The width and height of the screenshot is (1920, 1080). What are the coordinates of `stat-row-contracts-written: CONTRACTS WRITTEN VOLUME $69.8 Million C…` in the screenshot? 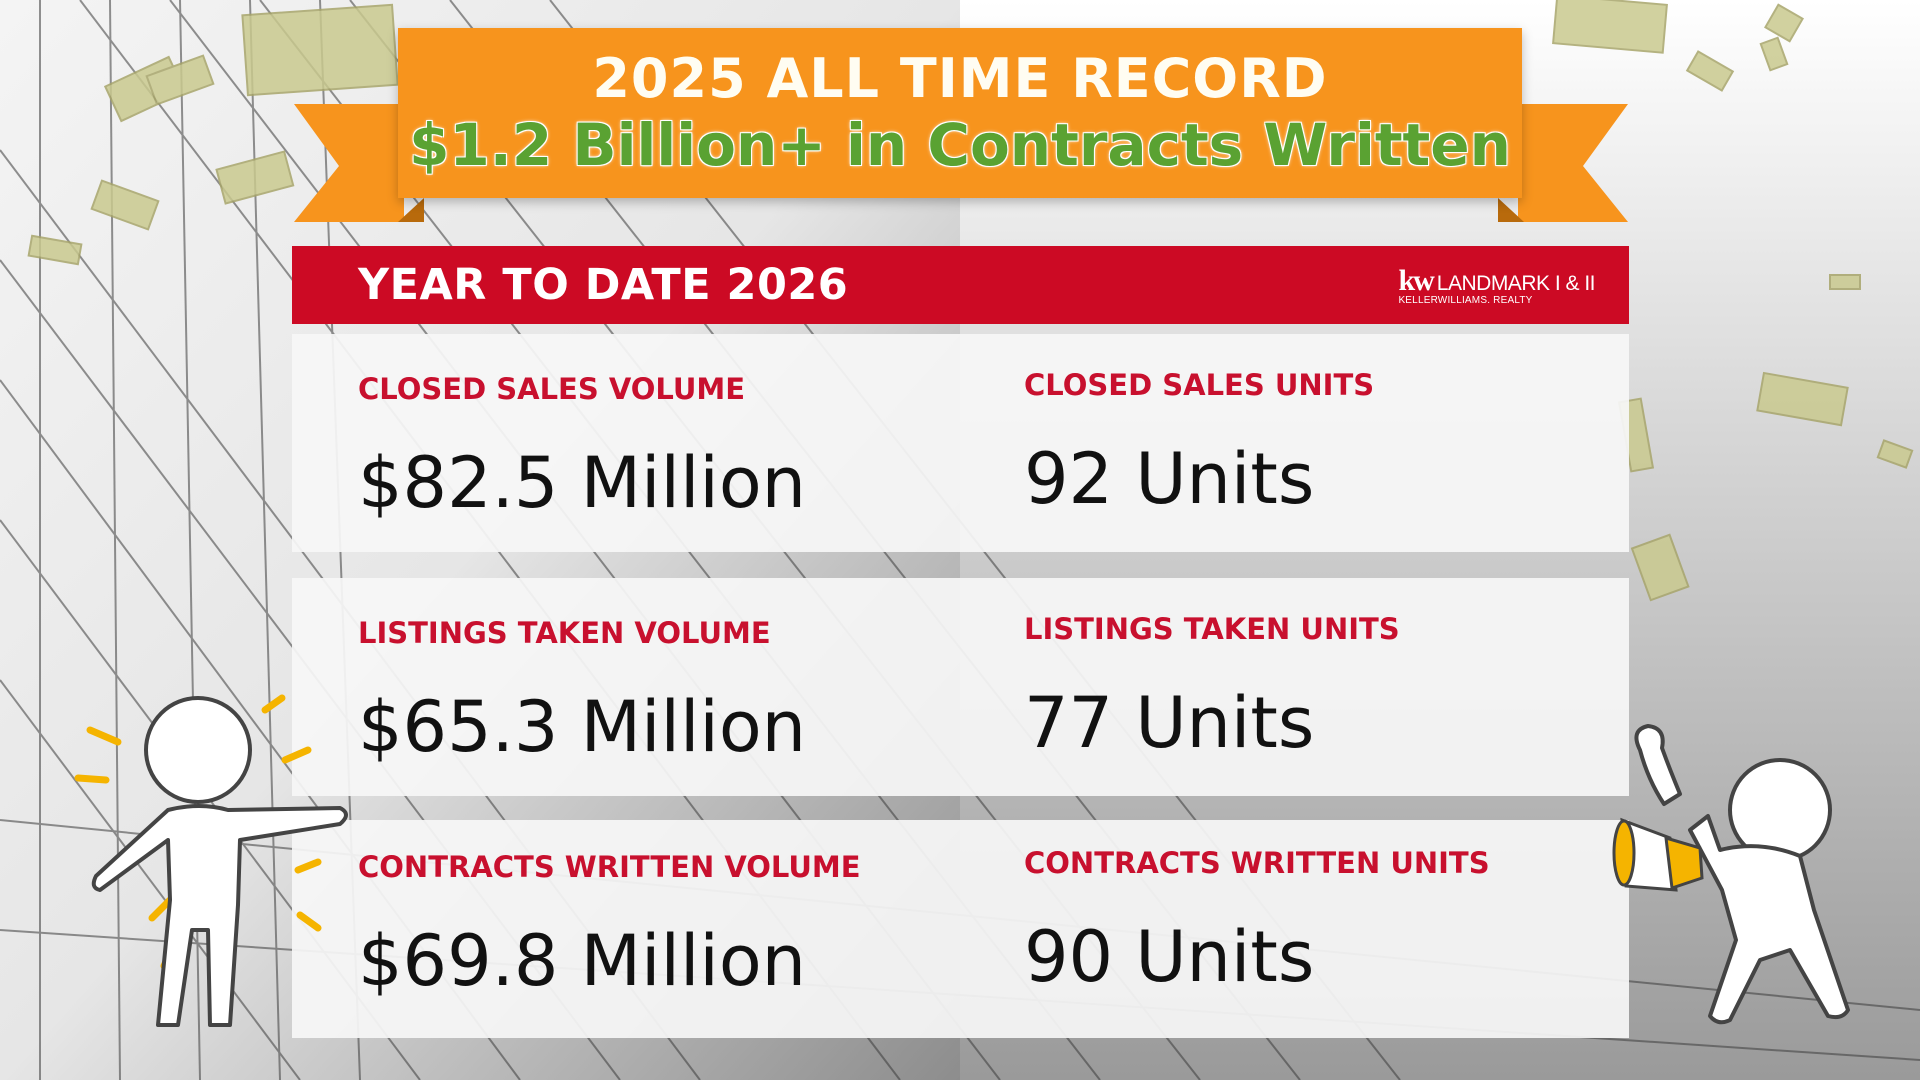 It's located at (960, 929).